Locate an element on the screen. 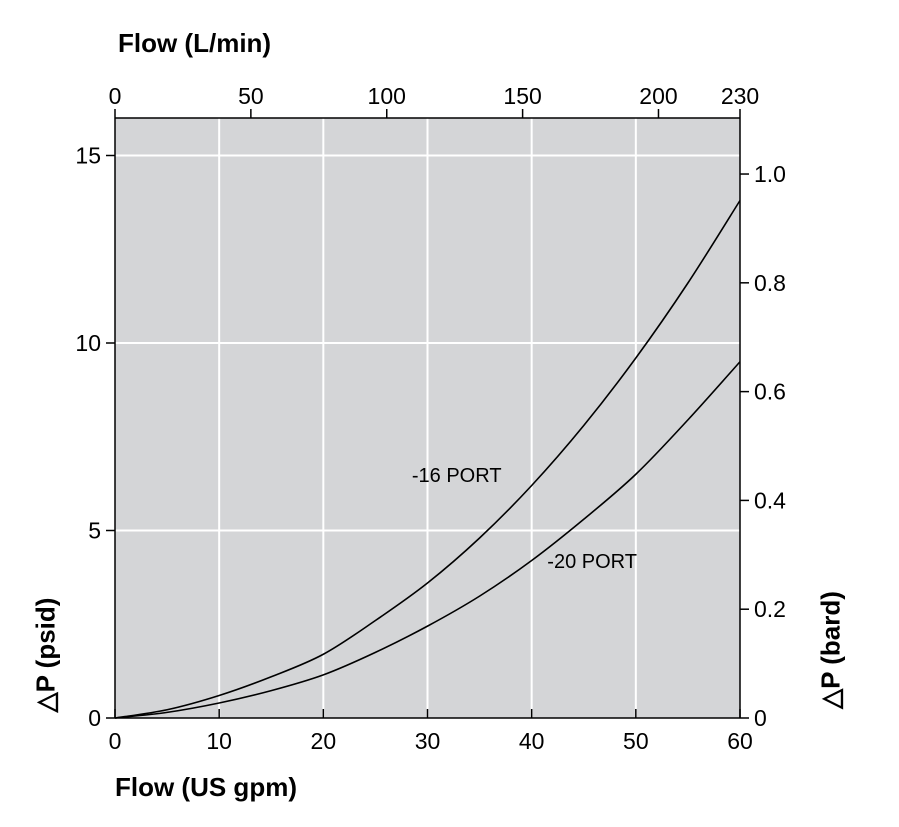 The image size is (899, 827). left-tick-label-10: 10 is located at coordinates (88, 343).